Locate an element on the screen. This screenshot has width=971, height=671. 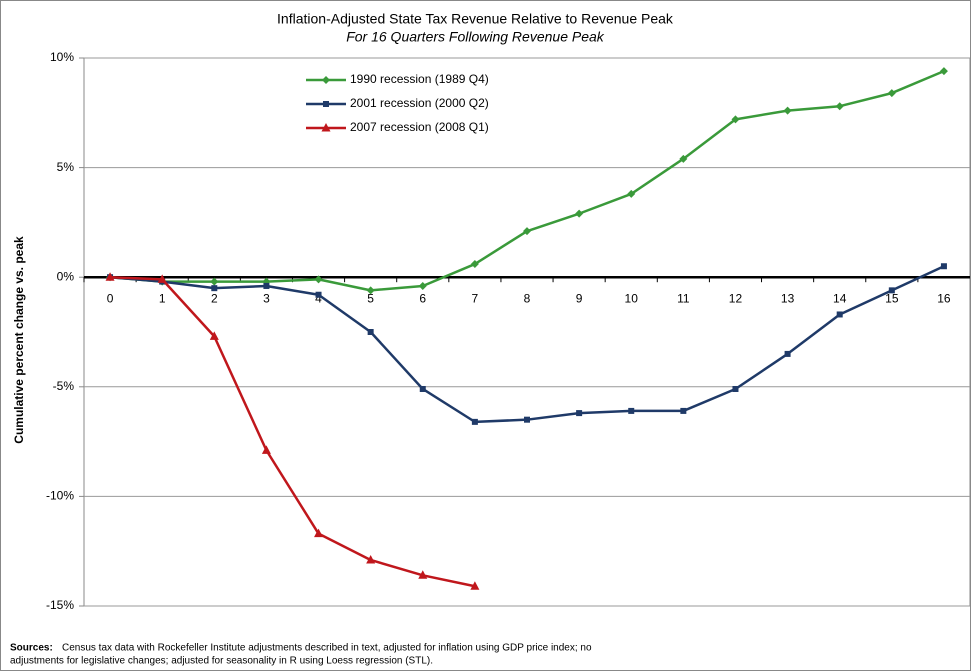
x-tick-label: 7 is located at coordinates (475, 298).